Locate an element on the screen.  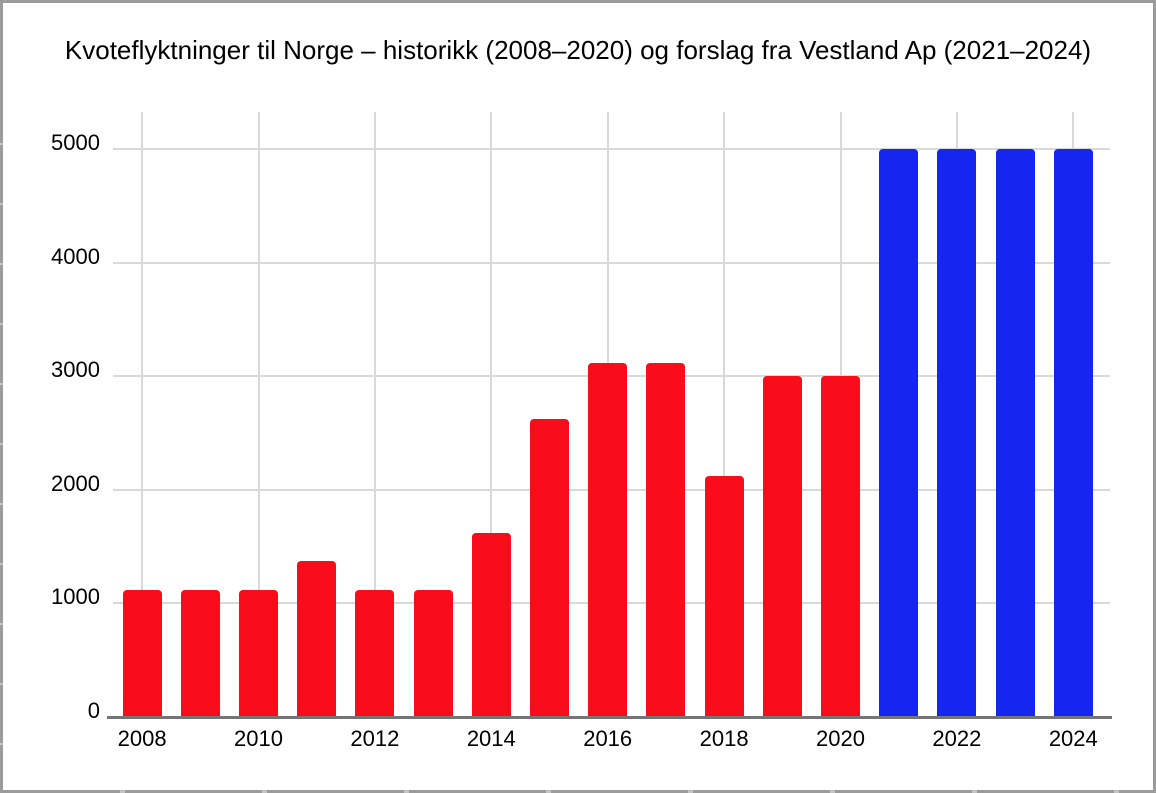
x-axis-label-2016: 2016 is located at coordinates (608, 738).